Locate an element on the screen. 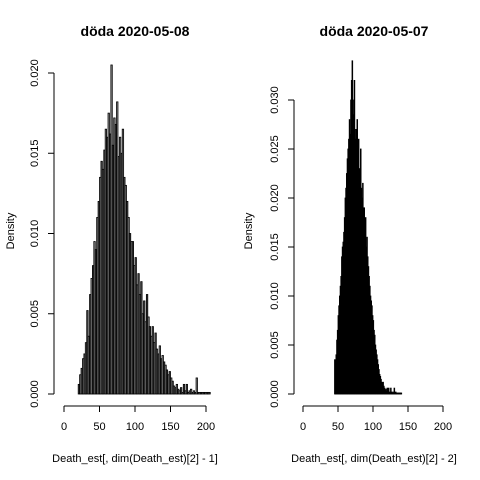 This screenshot has width=480, height=480. y-tick-label: 0.030 is located at coordinates (275, 100).